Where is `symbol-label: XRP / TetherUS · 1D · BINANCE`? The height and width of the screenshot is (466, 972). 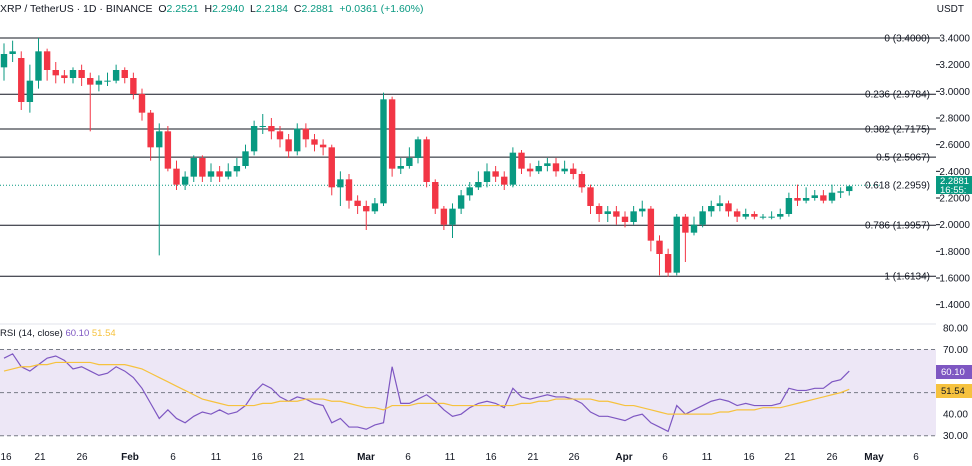 symbol-label: XRP / TetherUS · 1D · BINANCE is located at coordinates (76, 9).